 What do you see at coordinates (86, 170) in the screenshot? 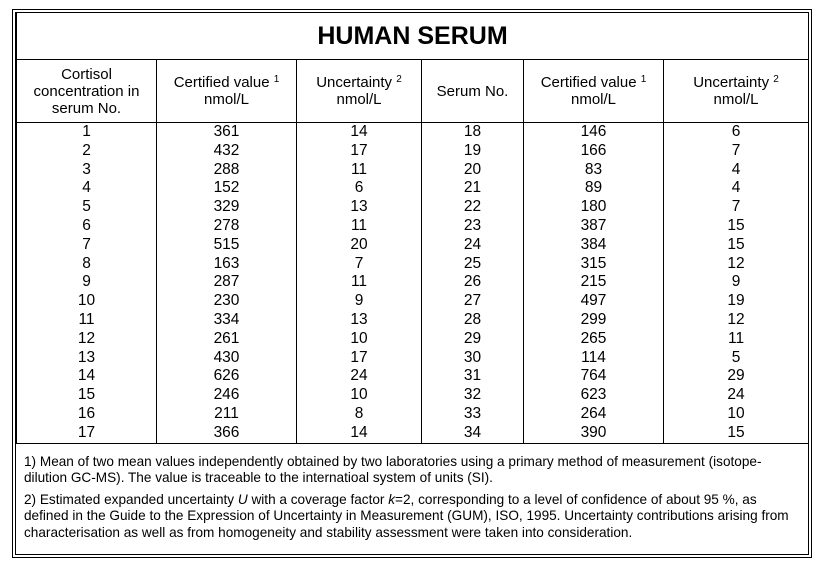
I see `table-cell: 3` at bounding box center [86, 170].